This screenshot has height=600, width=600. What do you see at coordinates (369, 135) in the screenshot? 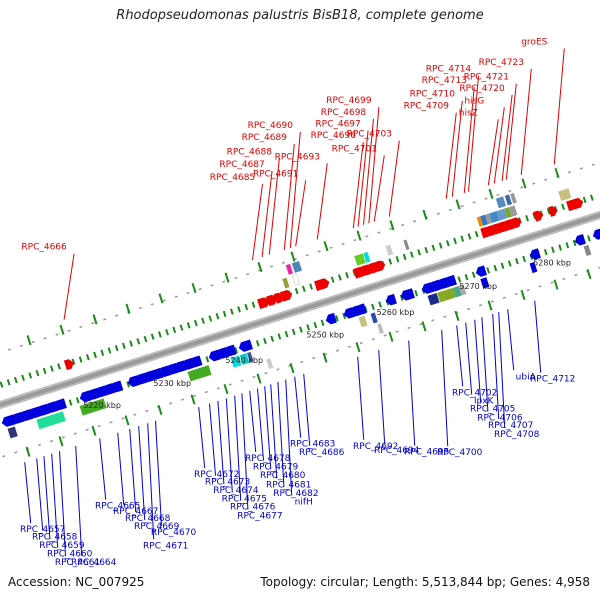
I see `gene-label-upper: RPC_4703` at bounding box center [369, 135].